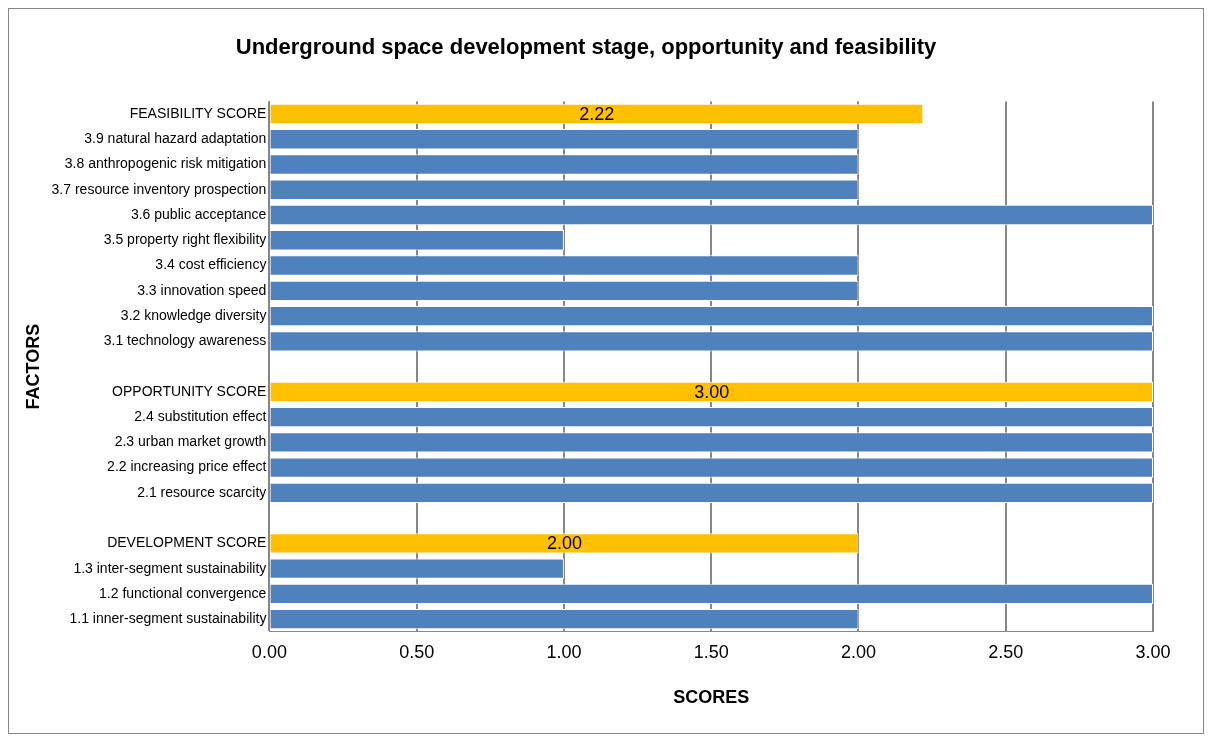 The image size is (1214, 744). Describe the element at coordinates (187, 466) in the screenshot. I see `y-tick-label: 2.2 increasing price effect` at that location.